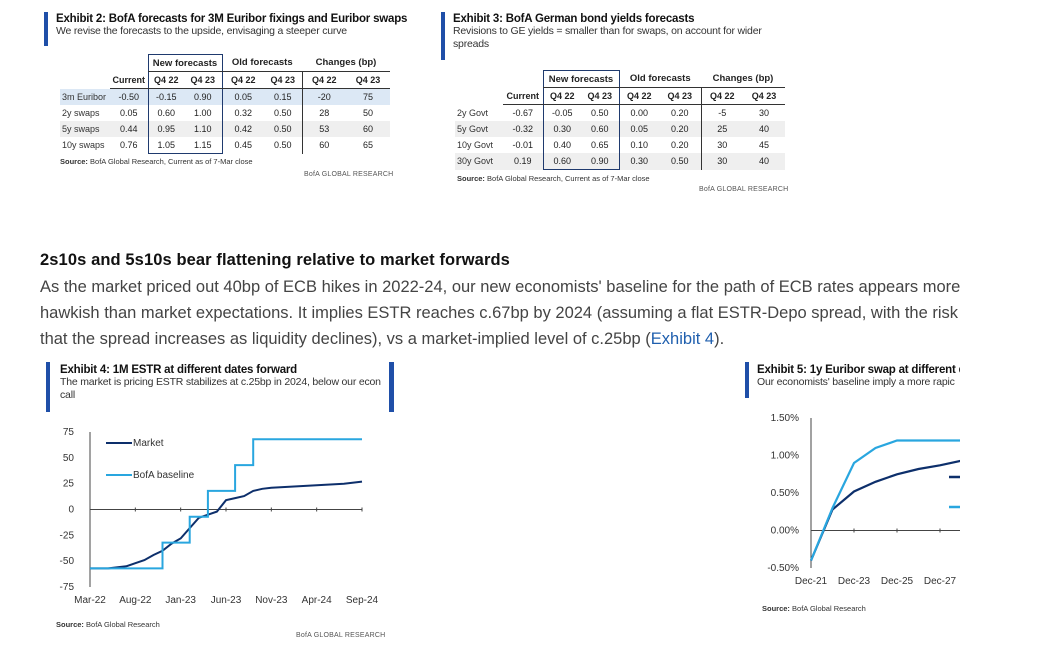  What do you see at coordinates (324, 113) in the screenshot?
I see `table-cell: 28` at bounding box center [324, 113].